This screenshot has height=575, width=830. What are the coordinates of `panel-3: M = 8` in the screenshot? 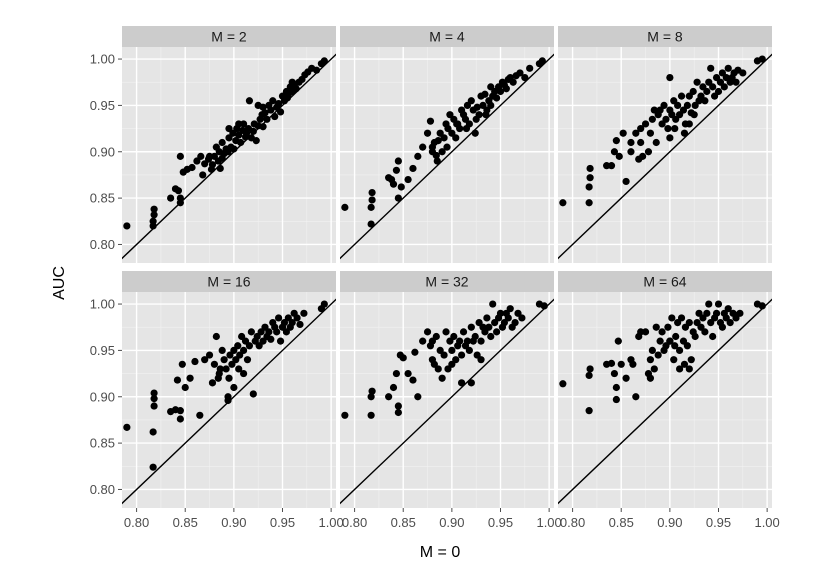 It's located at (665, 144).